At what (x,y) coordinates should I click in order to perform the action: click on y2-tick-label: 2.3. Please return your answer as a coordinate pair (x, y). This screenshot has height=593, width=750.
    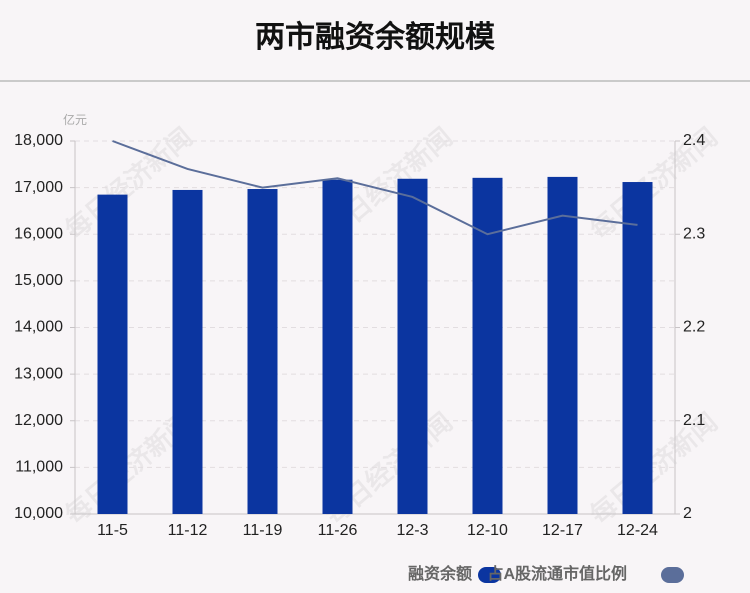
    Looking at the image, I should click on (694, 233).